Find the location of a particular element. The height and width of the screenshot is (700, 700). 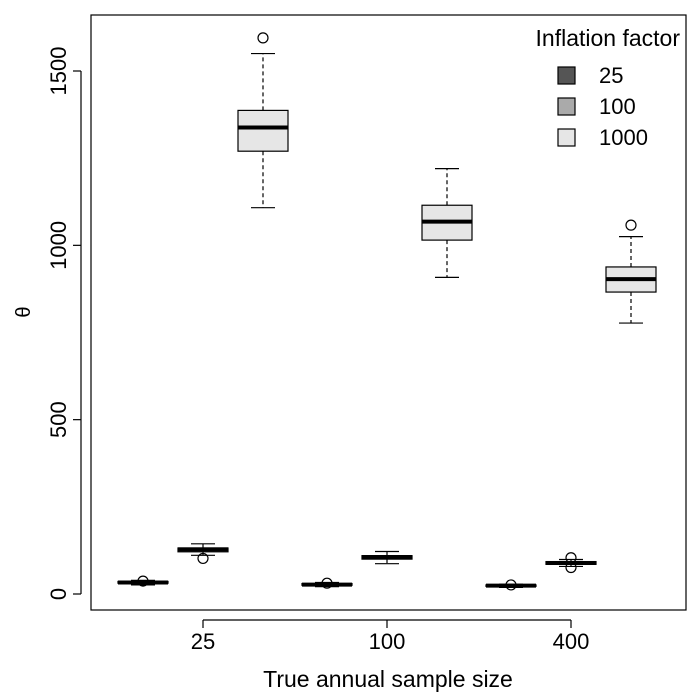

x-axis: 25 100 400 is located at coordinates (390, 636).